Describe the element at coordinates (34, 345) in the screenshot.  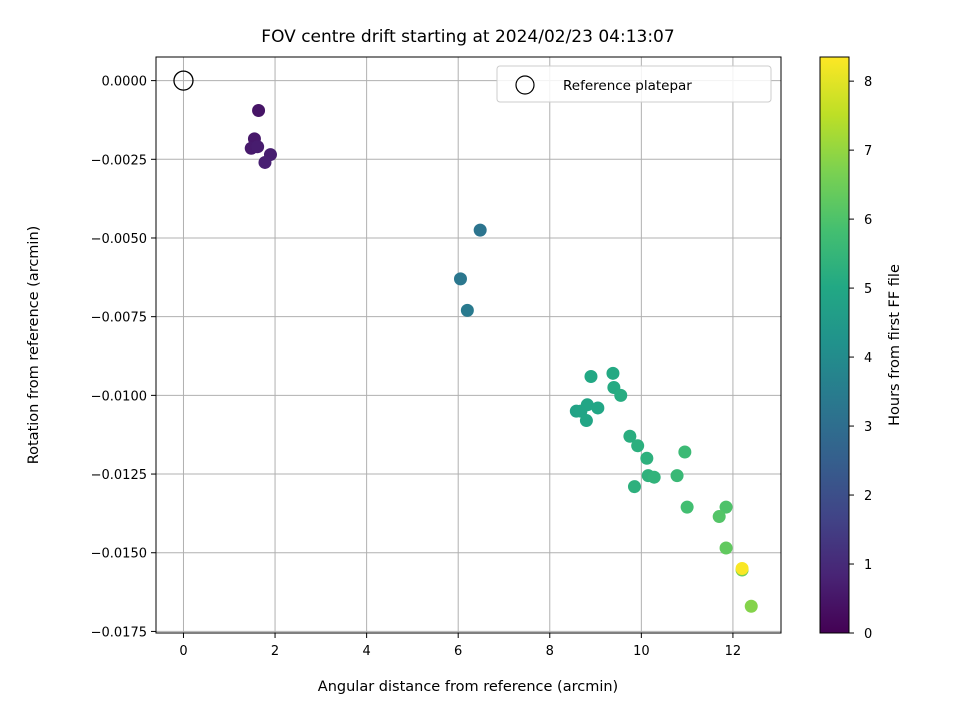
I see `y-axis-label: Rotation from reference (arcmin)` at that location.